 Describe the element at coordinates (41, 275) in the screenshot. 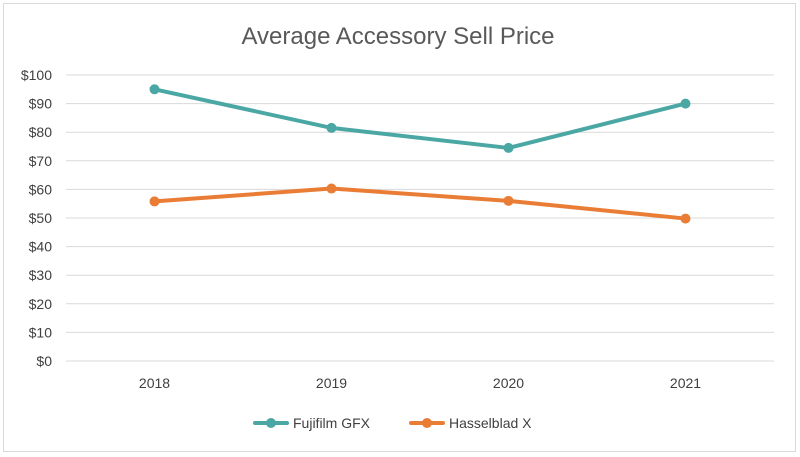

I see `y-tick-label: $30` at that location.